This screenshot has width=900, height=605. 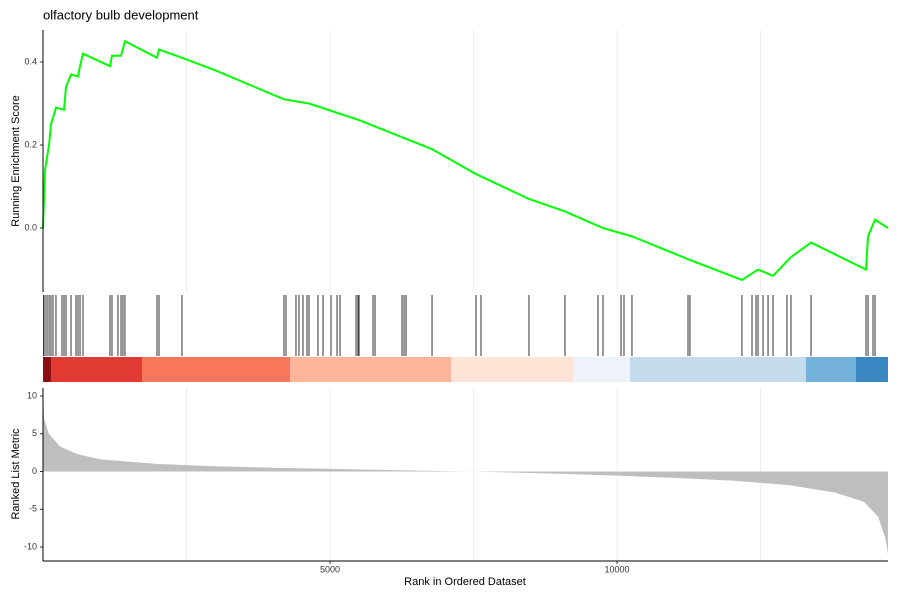 I want to click on y-axis-label: Running Enrichment Score, so click(x=16, y=160).